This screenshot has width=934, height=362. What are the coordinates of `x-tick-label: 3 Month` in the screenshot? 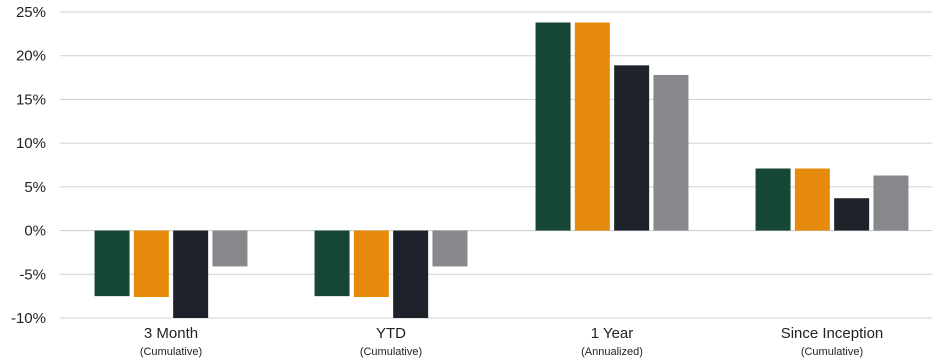 It's located at (171, 333).